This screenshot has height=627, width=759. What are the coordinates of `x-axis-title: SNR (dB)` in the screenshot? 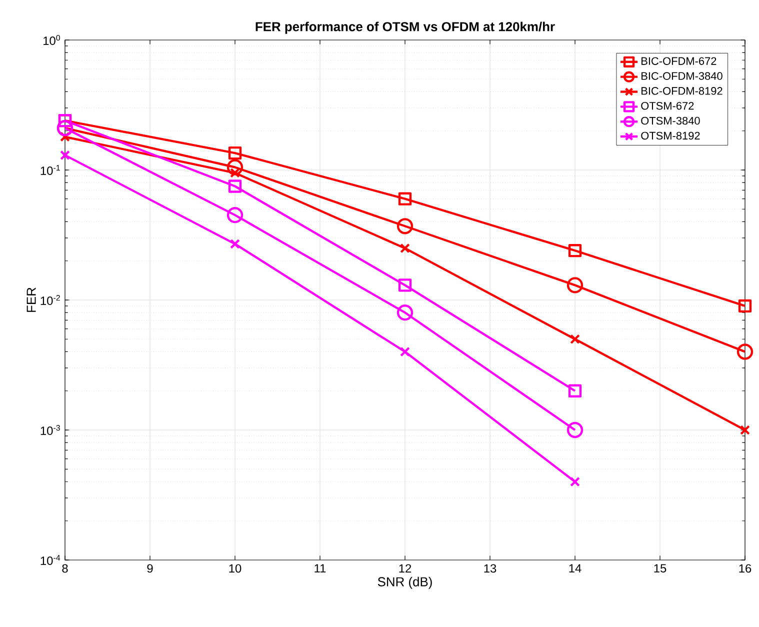 It's located at (405, 582).